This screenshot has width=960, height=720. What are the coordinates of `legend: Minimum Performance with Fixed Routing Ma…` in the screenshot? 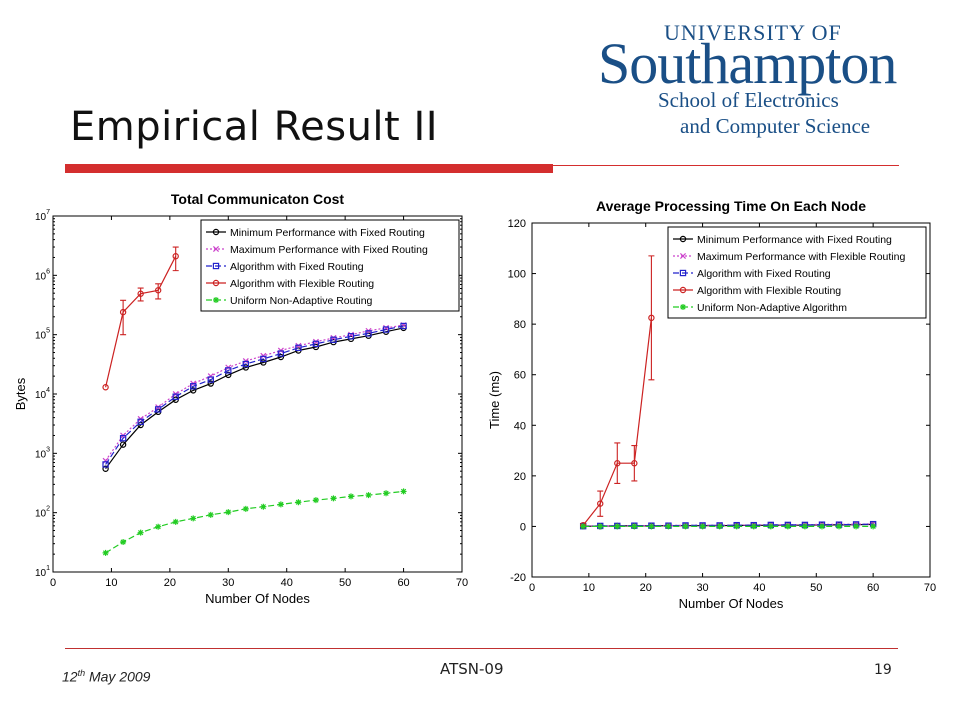 It's located at (797, 272).